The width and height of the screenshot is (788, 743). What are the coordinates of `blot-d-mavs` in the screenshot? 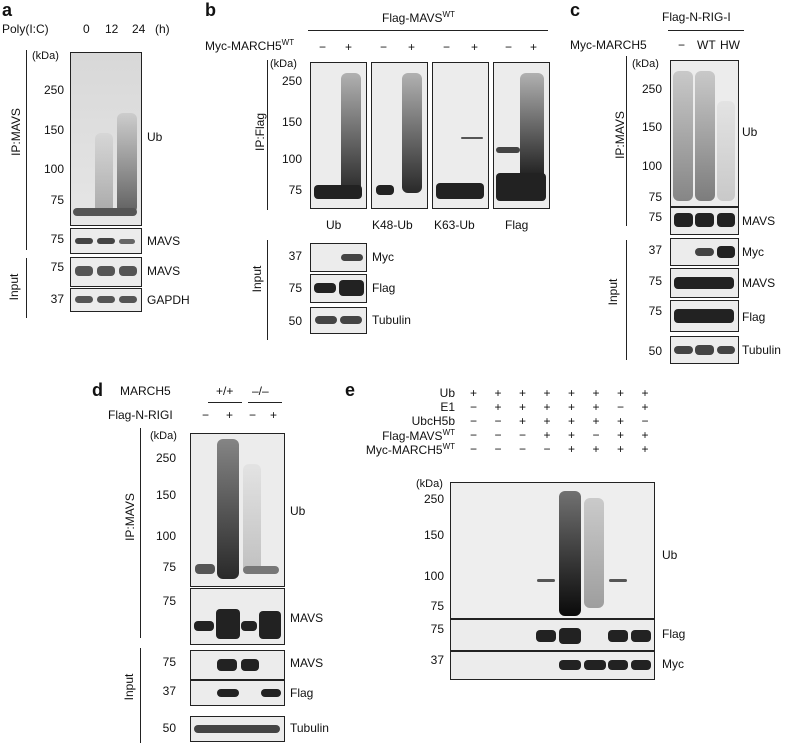 It's located at (237, 616).